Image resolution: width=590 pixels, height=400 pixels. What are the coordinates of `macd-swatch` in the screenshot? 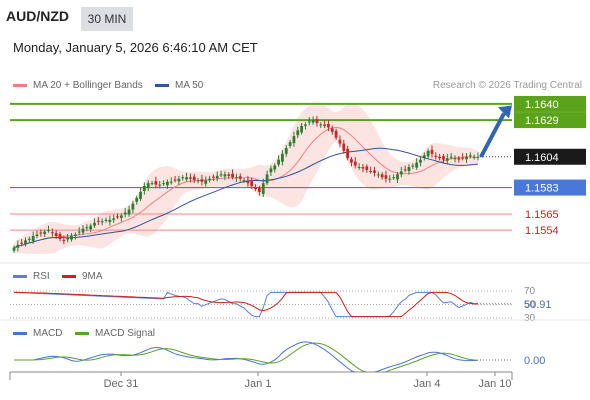 It's located at (20, 333).